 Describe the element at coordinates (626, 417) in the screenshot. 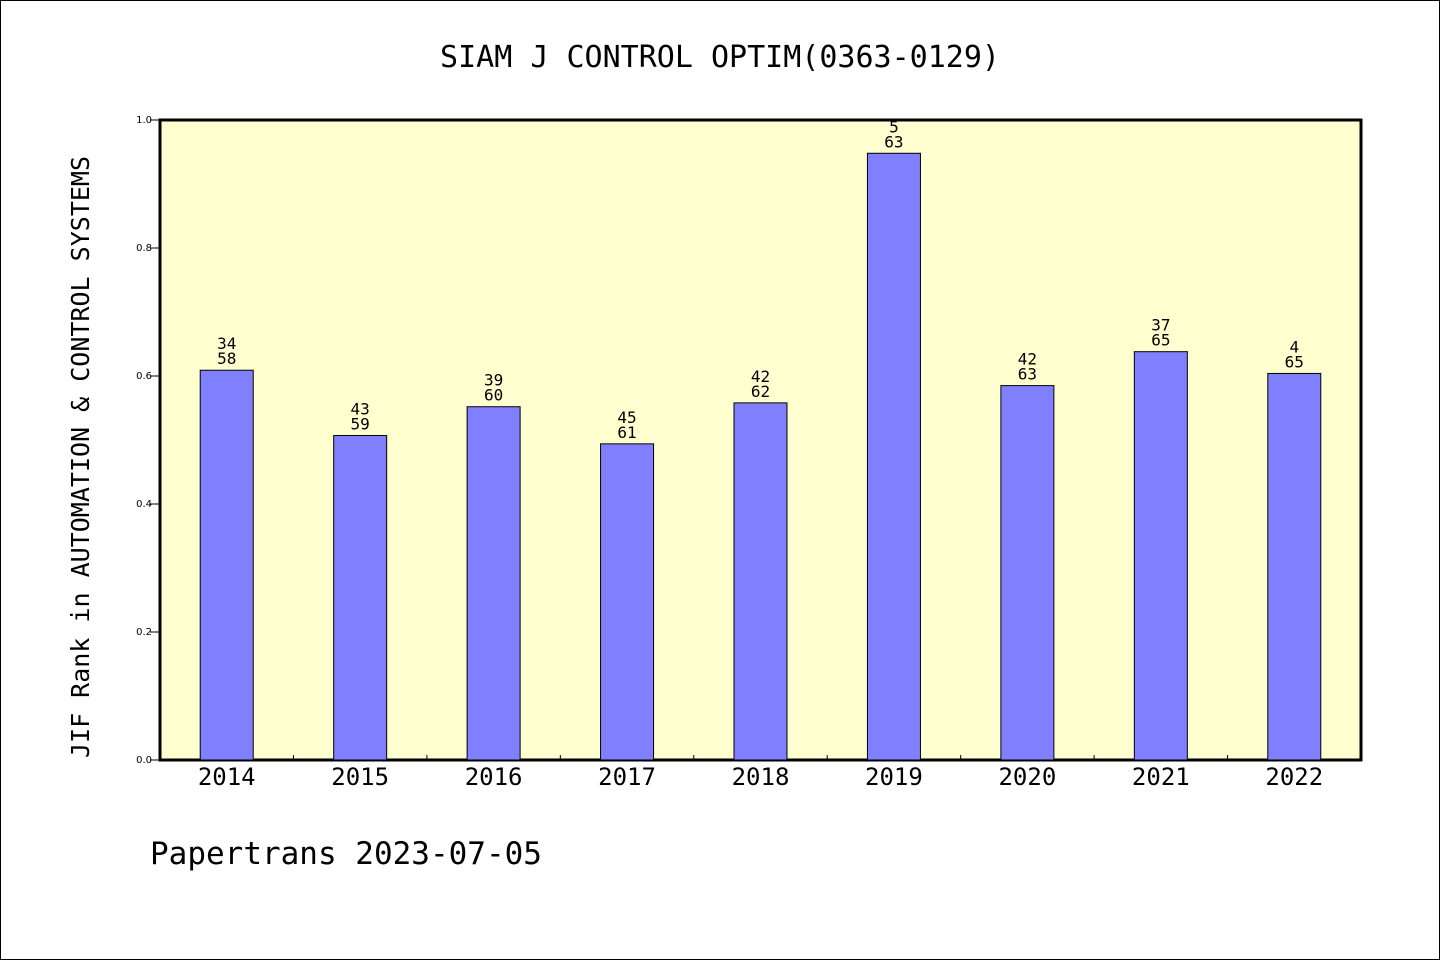

I see `bar-label-rank: 45` at that location.